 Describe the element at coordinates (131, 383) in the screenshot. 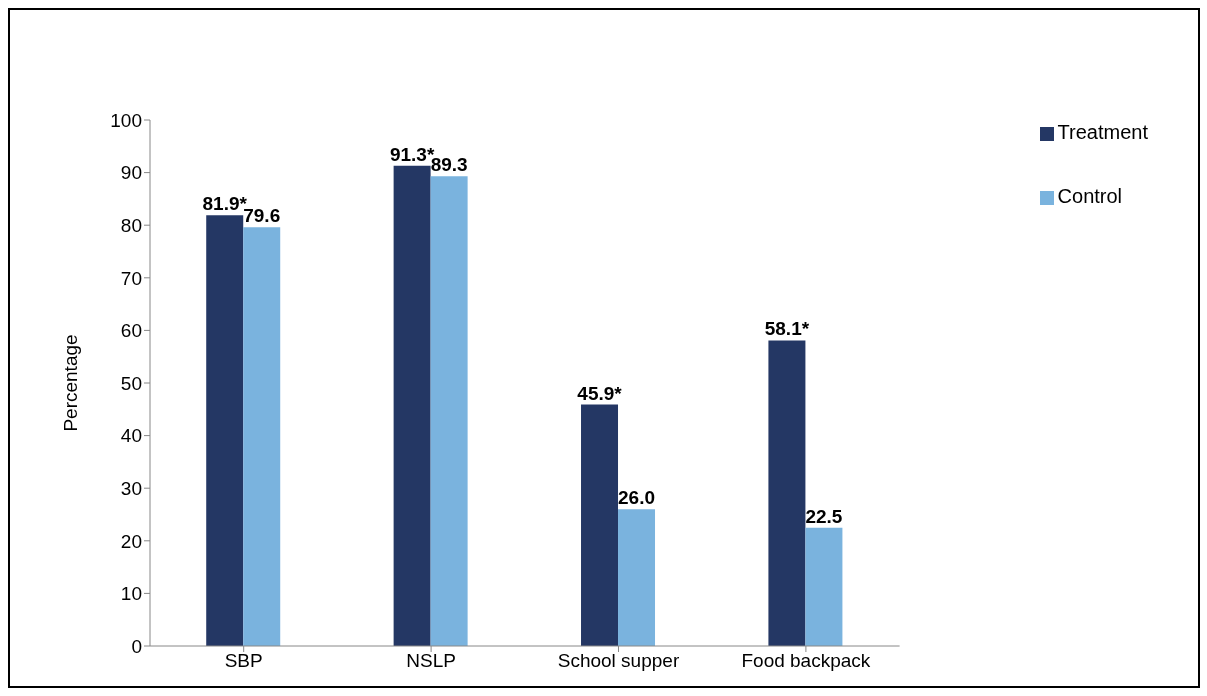

I see `y-tick-label: 50` at that location.